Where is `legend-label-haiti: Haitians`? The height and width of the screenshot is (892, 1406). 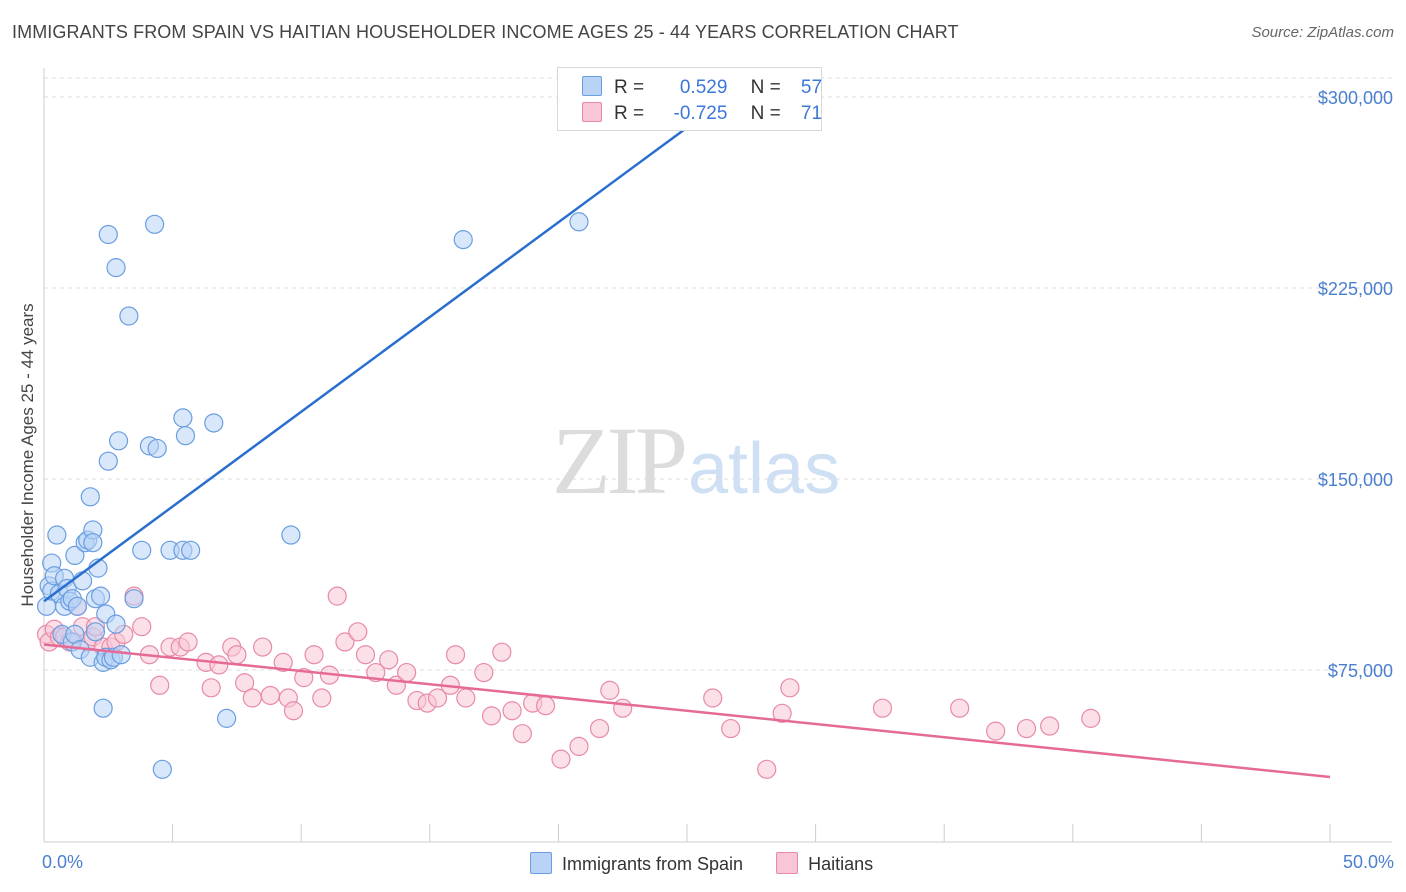
legend-label-haiti: Haitians is located at coordinates (841, 864).